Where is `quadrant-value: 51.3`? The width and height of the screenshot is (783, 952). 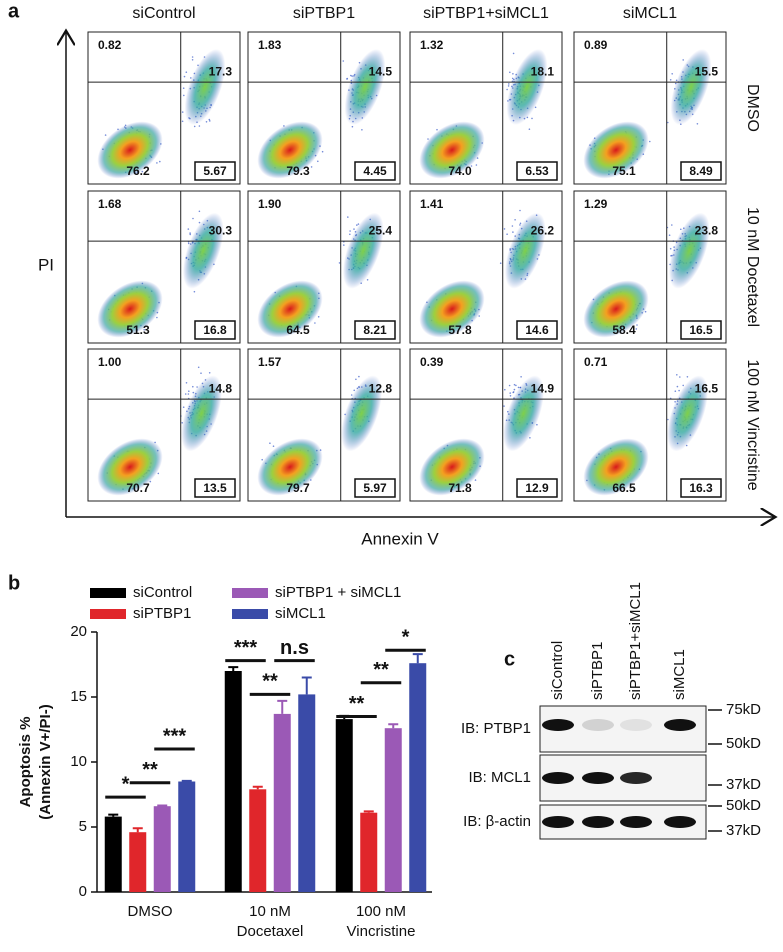
quadrant-value: 51.3 is located at coordinates (138, 330).